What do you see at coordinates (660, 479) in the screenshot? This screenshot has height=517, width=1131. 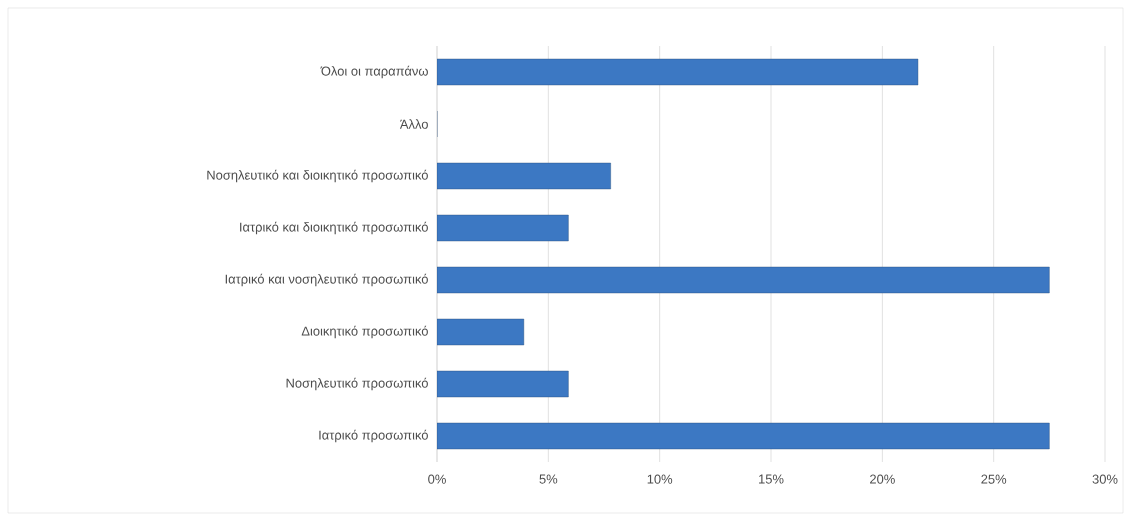 I see `x-tick-label: 10%` at bounding box center [660, 479].